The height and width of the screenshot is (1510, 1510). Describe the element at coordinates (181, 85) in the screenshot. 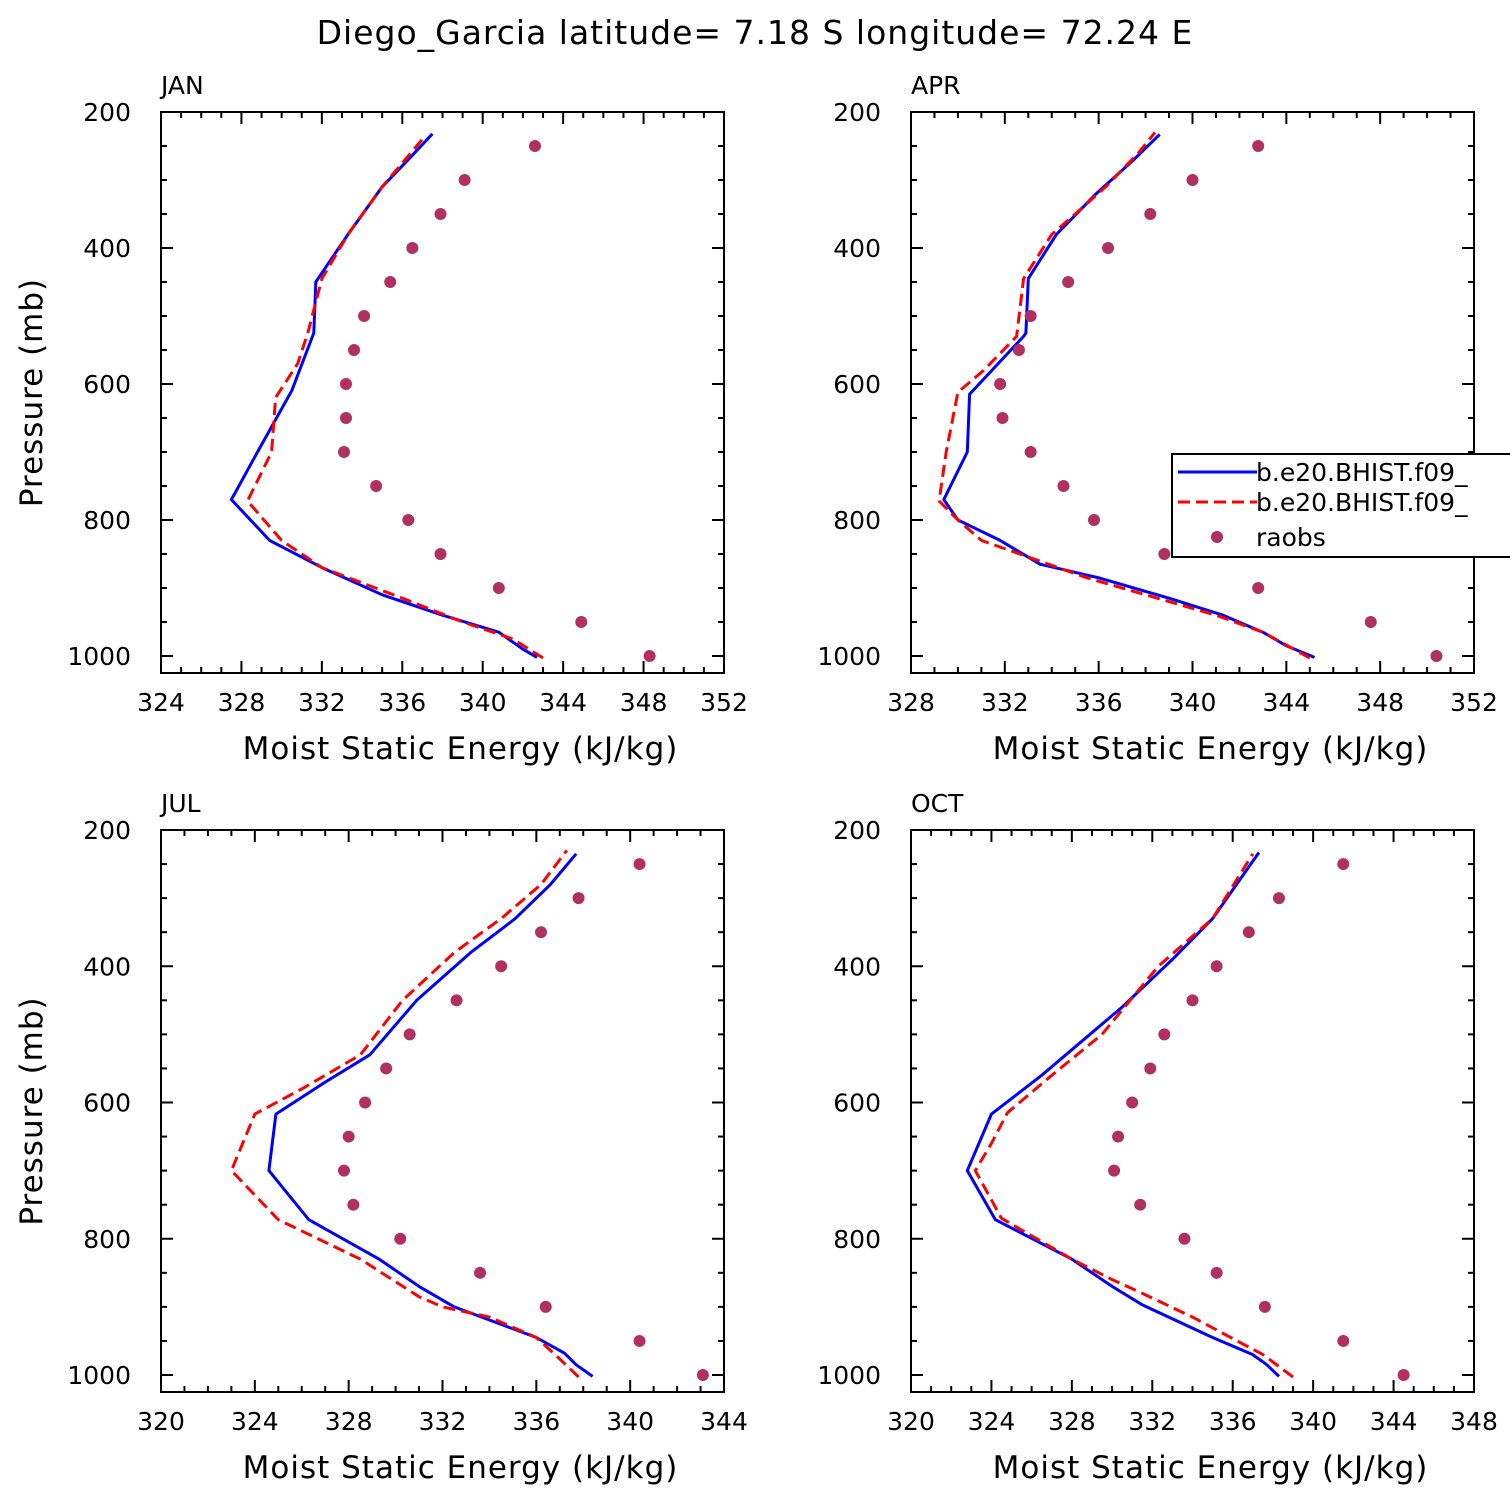

I see `panel-title: JAN` at that location.